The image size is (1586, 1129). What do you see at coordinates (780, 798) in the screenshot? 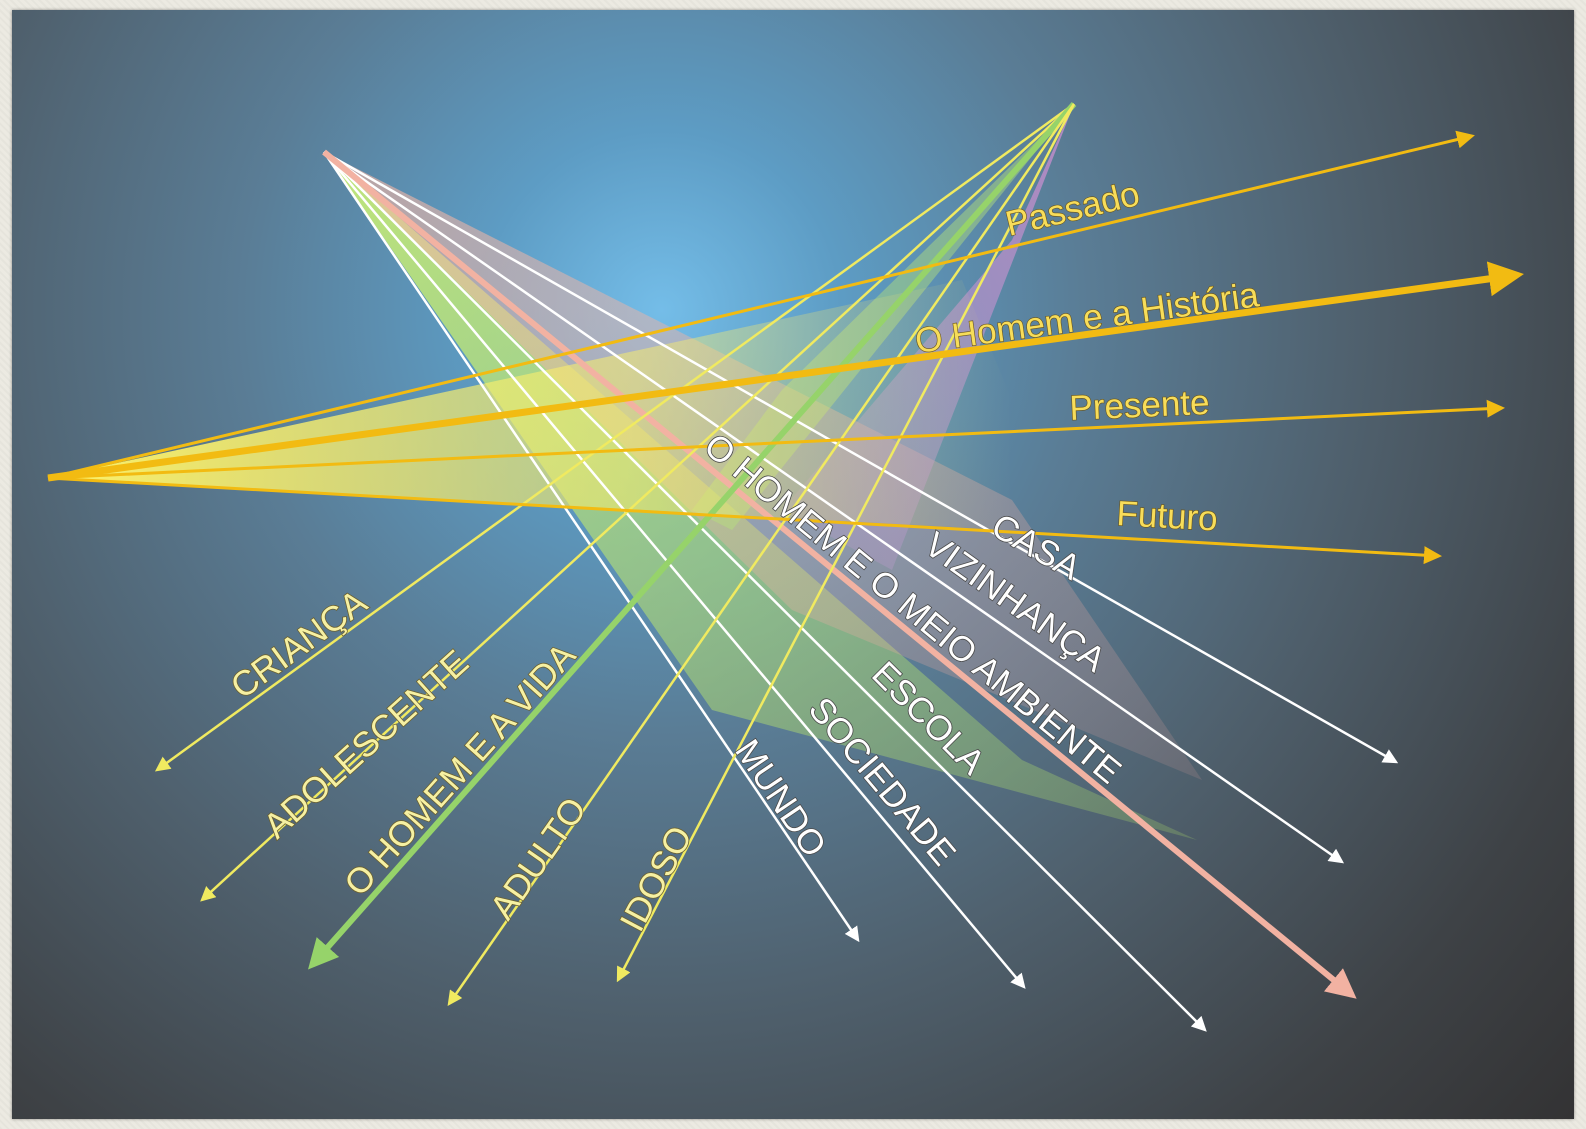
I see `label-mundo: MUNDO` at bounding box center [780, 798].